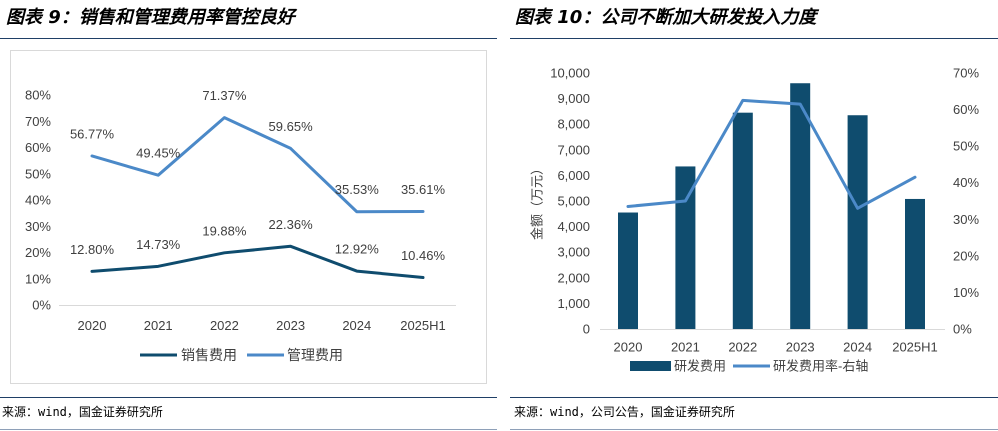 The width and height of the screenshot is (998, 431). Describe the element at coordinates (573, 124) in the screenshot. I see `left-axis-tick-label: 8,000` at that location.